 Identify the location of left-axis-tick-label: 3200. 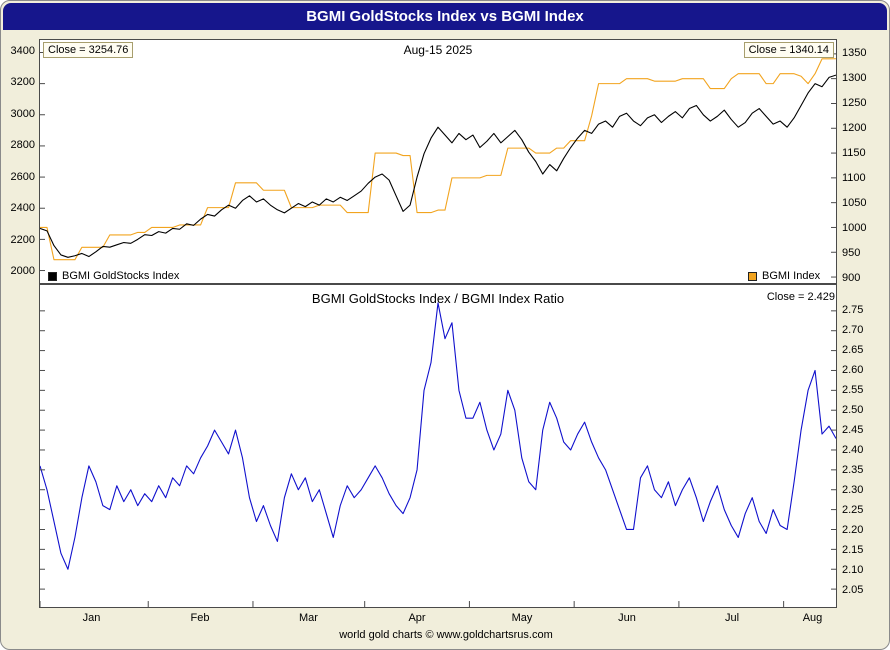
(22, 82).